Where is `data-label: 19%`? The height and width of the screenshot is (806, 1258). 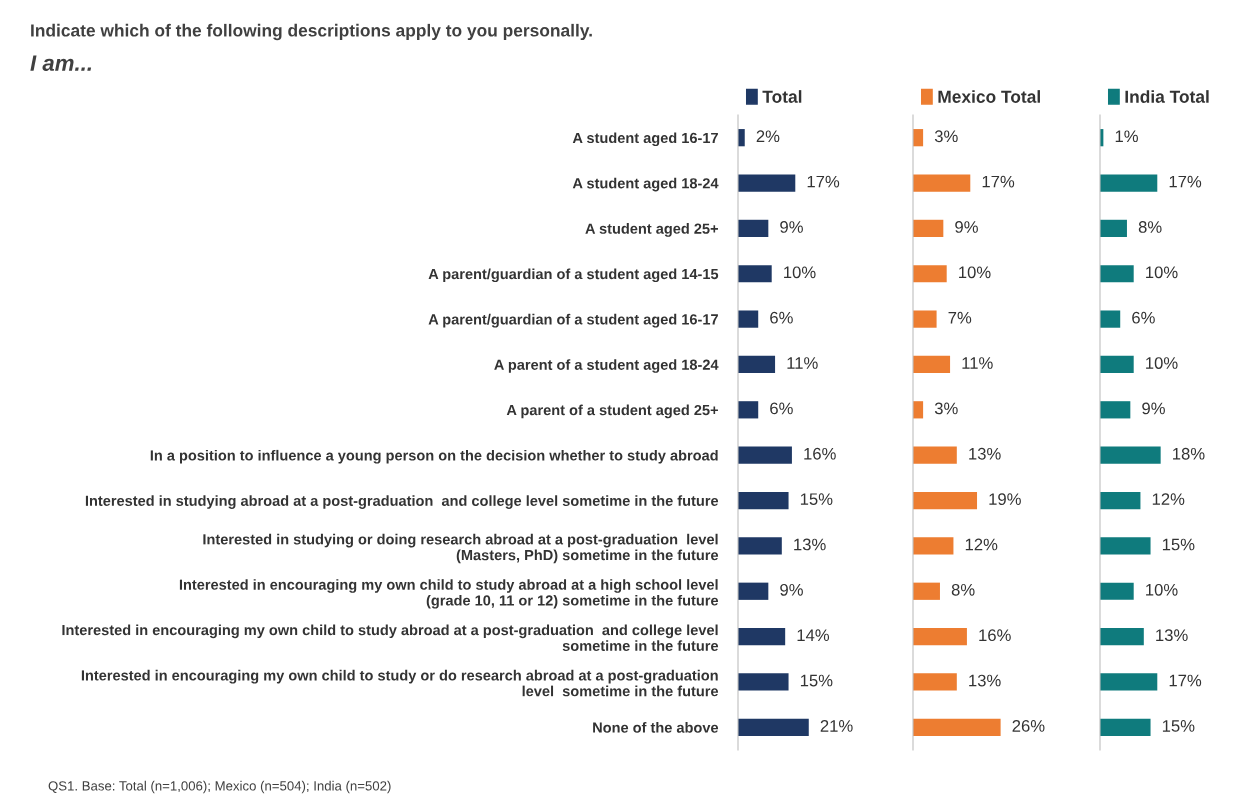
data-label: 19% is located at coordinates (1005, 499).